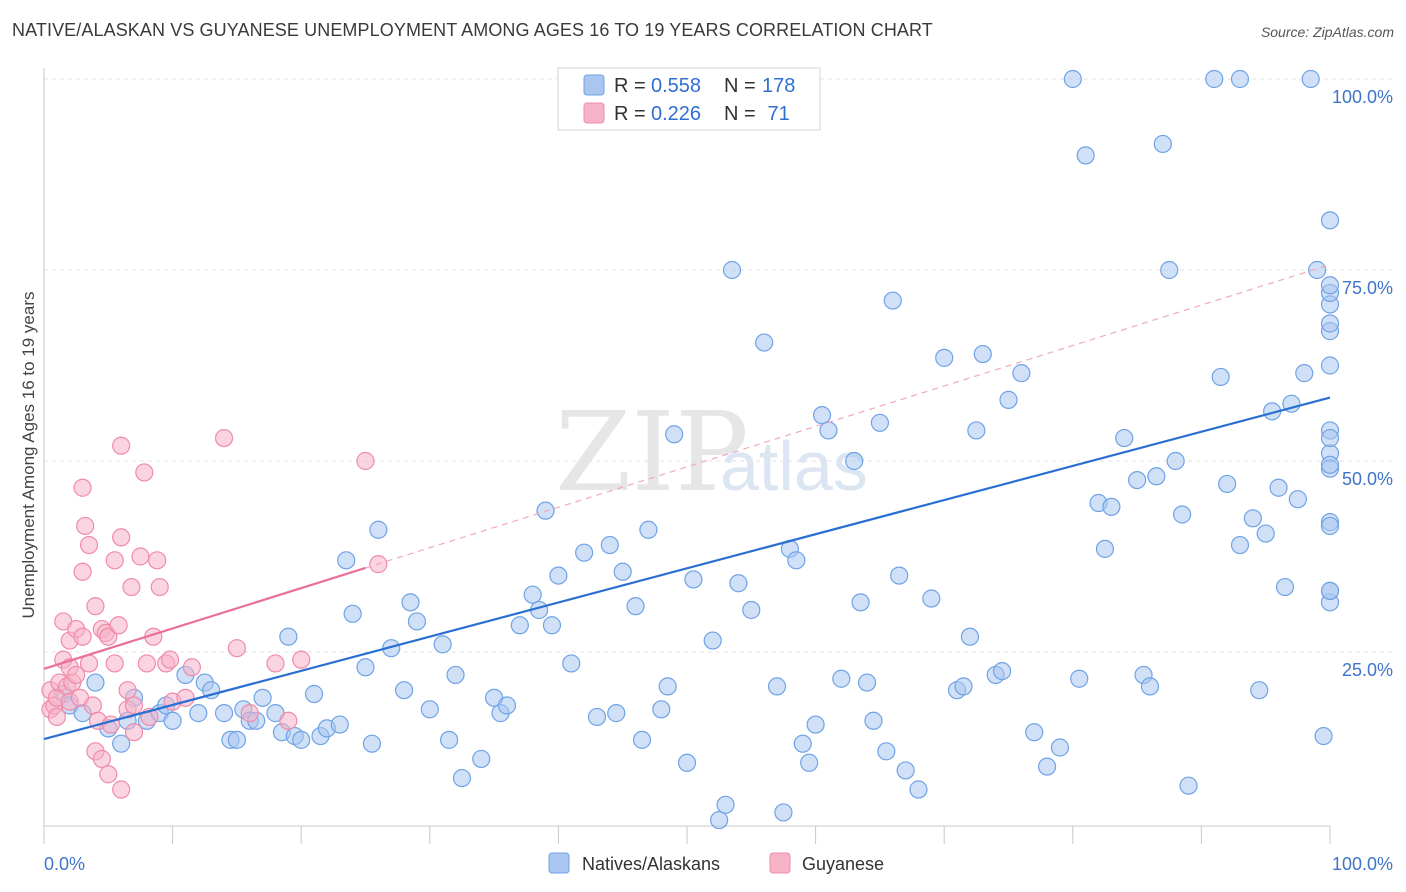 Image resolution: width=1406 pixels, height=892 pixels. What do you see at coordinates (1362, 97) in the screenshot?
I see `y-tick-label: 100.0%` at bounding box center [1362, 97].